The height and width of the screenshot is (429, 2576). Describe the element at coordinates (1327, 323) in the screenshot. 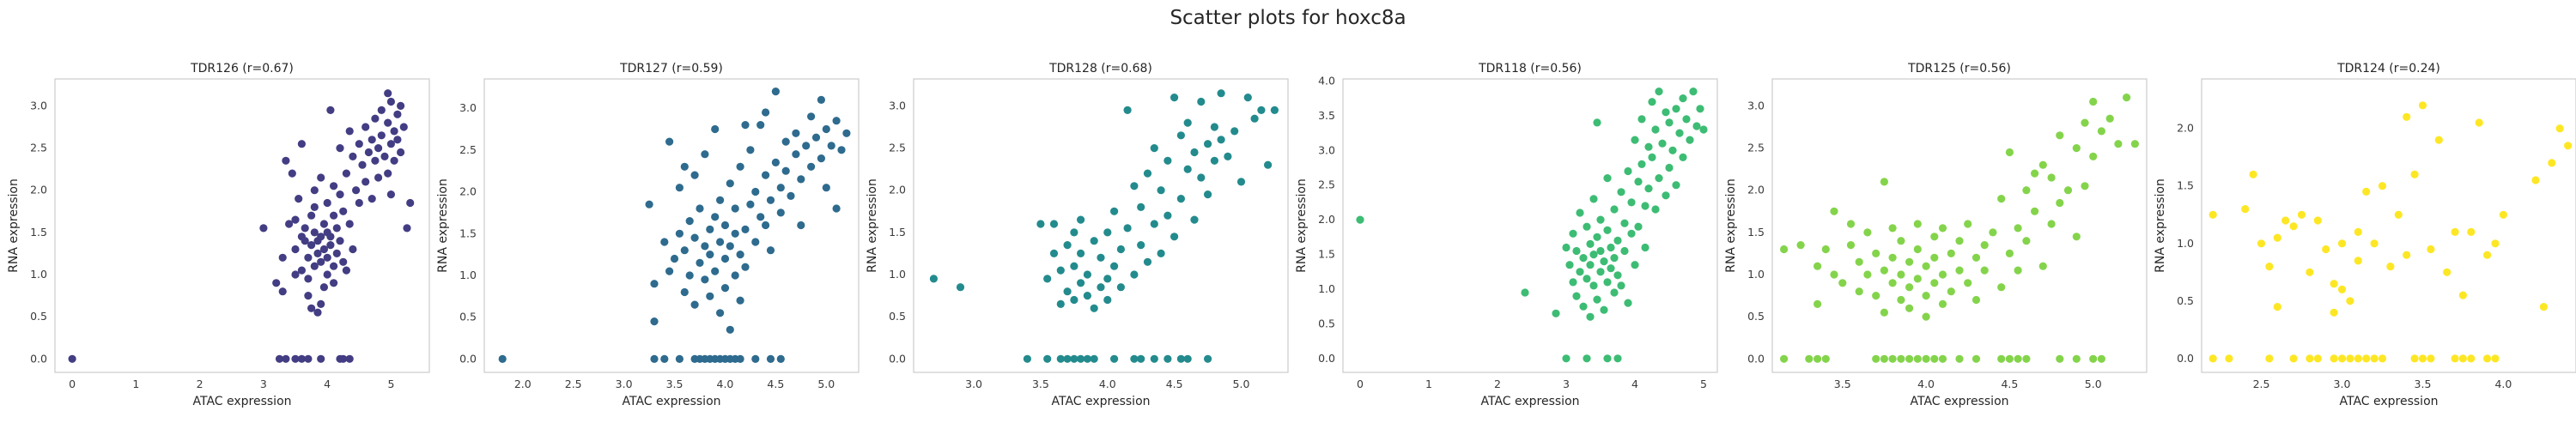

I see `y-tick-label: 0.5` at that location.